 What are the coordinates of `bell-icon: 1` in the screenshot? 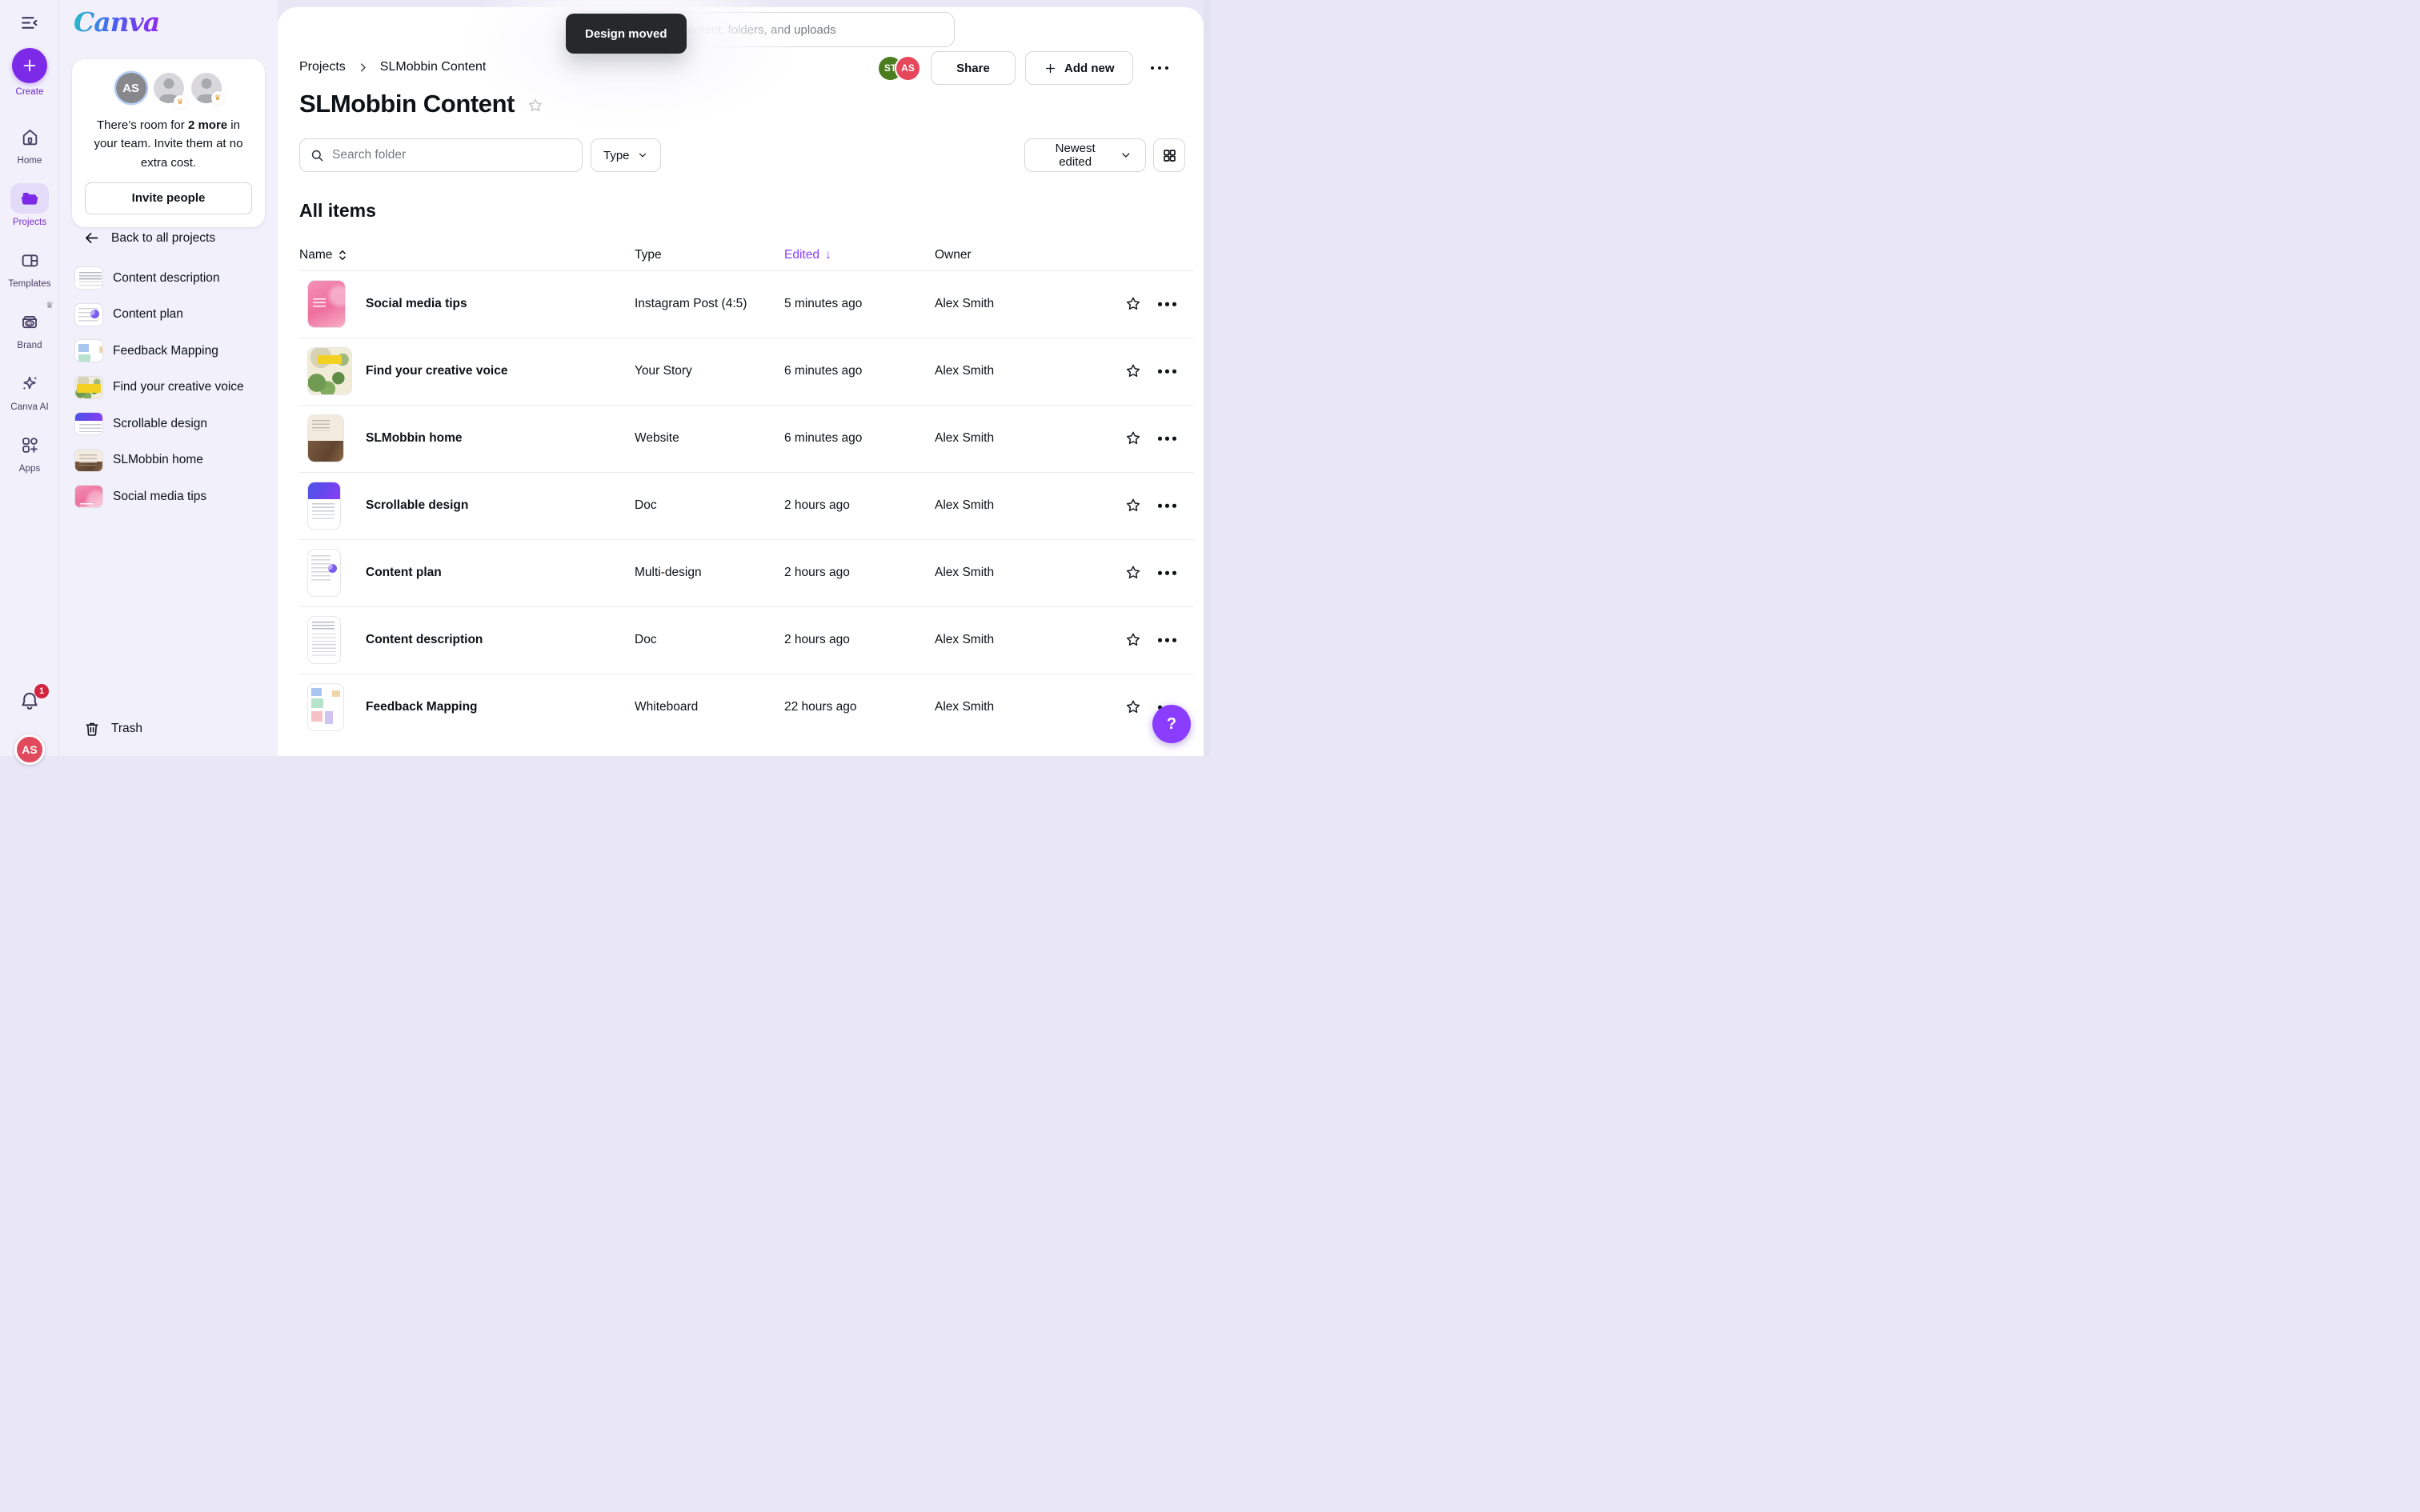 It's located at (33, 698).